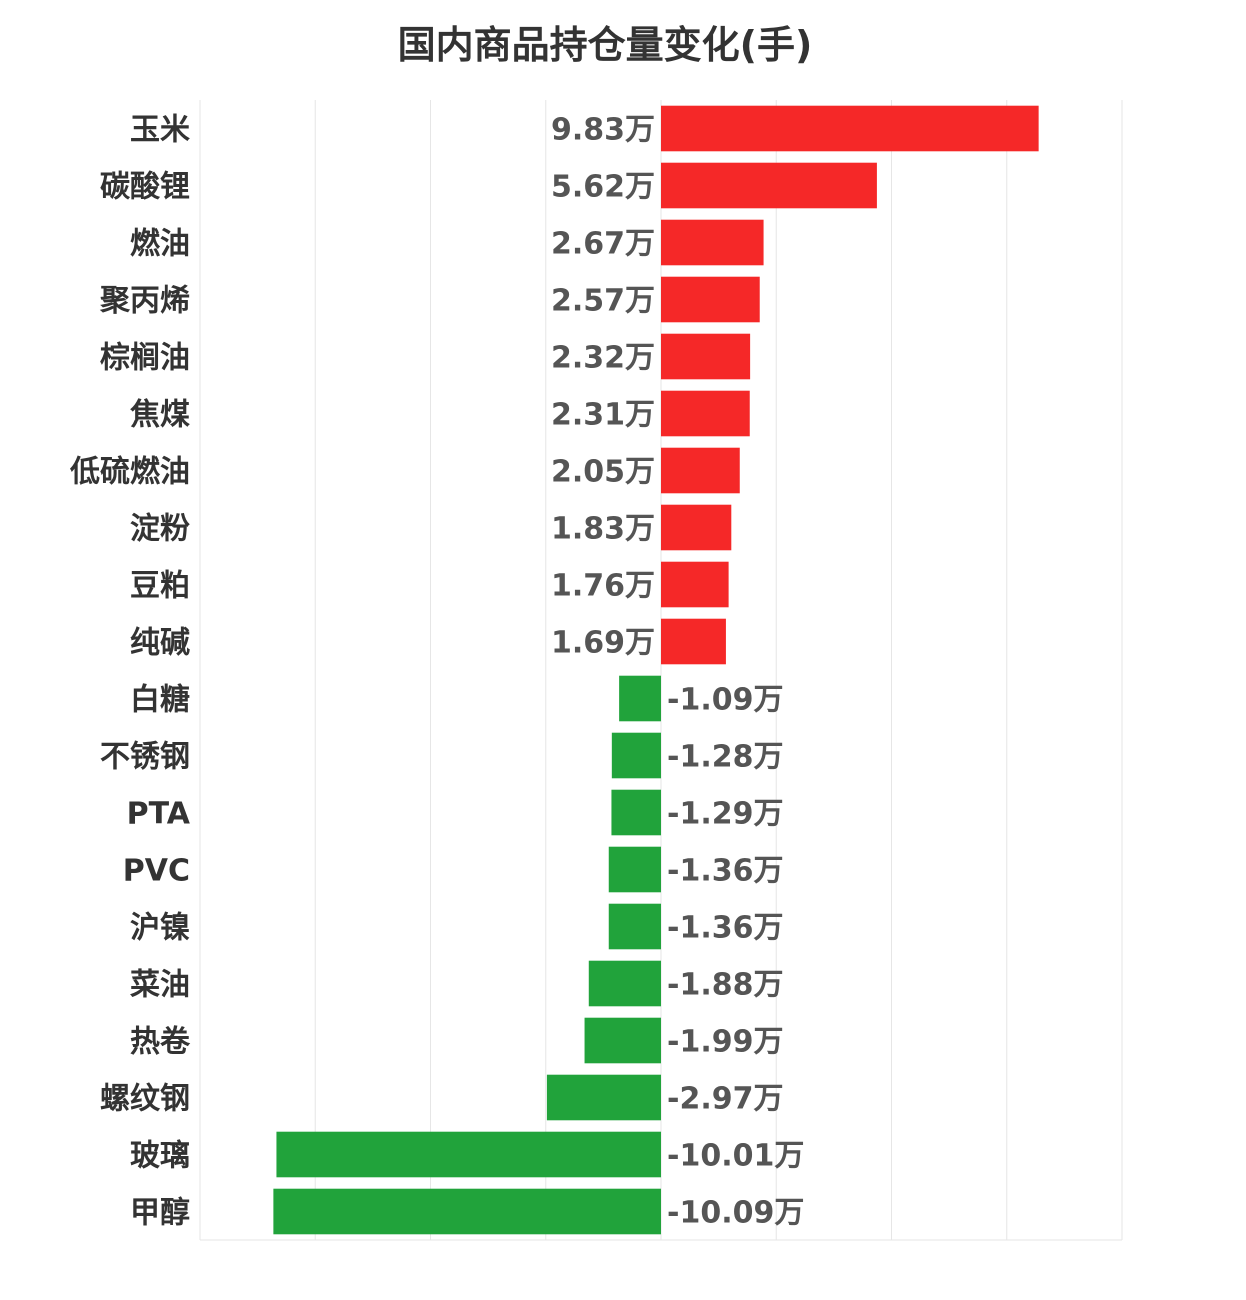 This screenshot has width=1246, height=1300. What do you see at coordinates (603, 643) in the screenshot?
I see `data-label: 1.69万` at bounding box center [603, 643].